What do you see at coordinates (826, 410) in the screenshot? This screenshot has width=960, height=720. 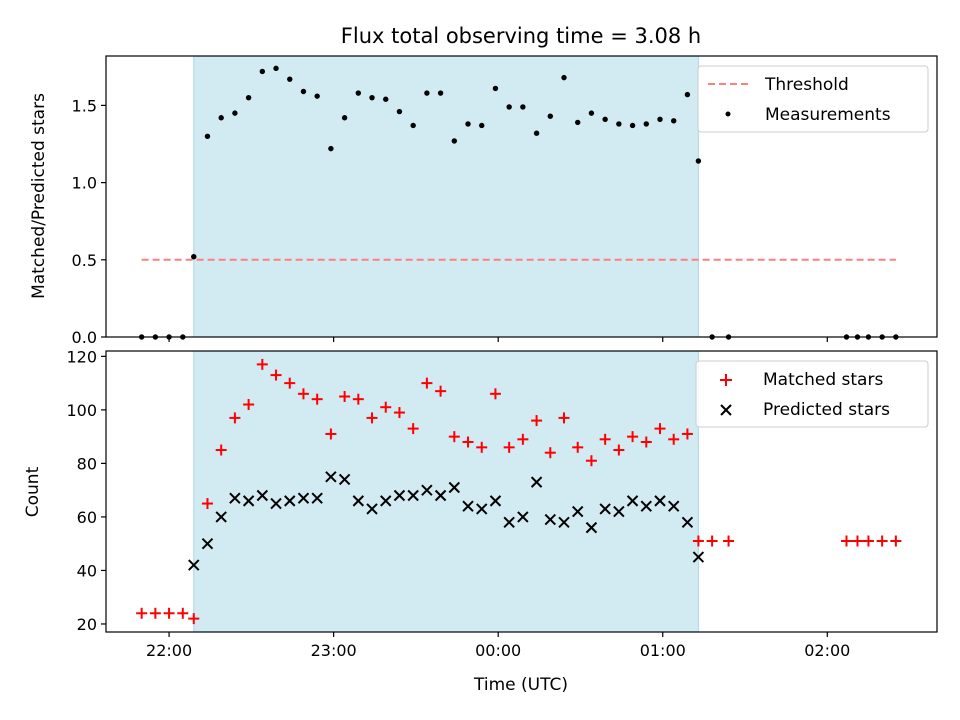 I see `legend-predicted-label: Predicted stars` at bounding box center [826, 410].